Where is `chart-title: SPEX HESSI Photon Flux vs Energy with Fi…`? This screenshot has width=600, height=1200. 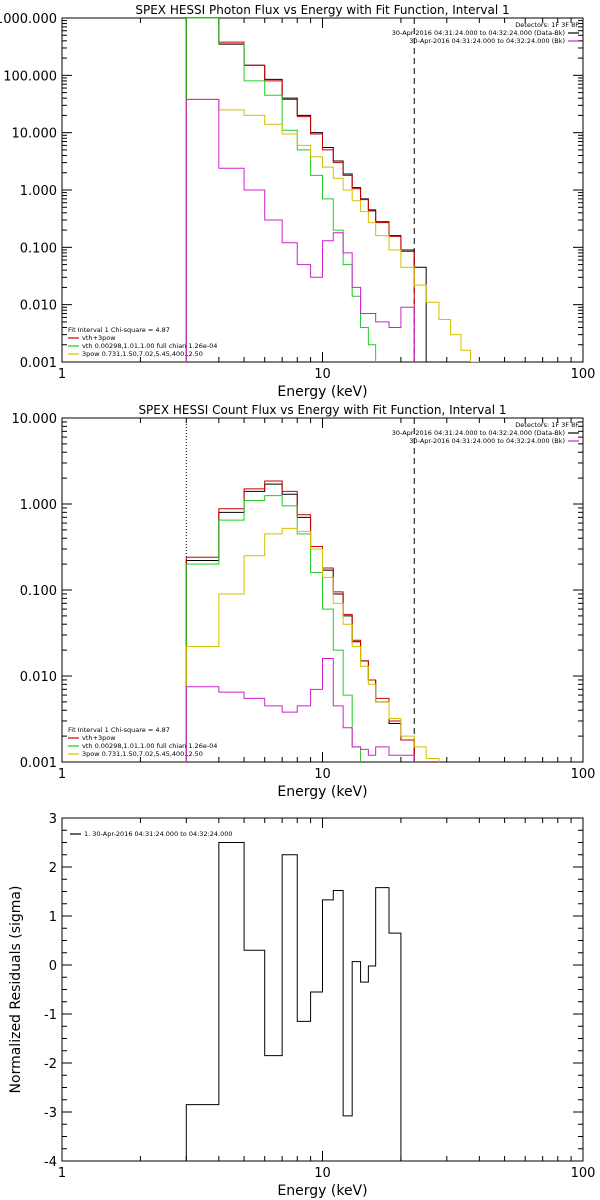 chart-title: SPEX HESSI Photon Flux vs Energy with Fi… is located at coordinates (322, 10).